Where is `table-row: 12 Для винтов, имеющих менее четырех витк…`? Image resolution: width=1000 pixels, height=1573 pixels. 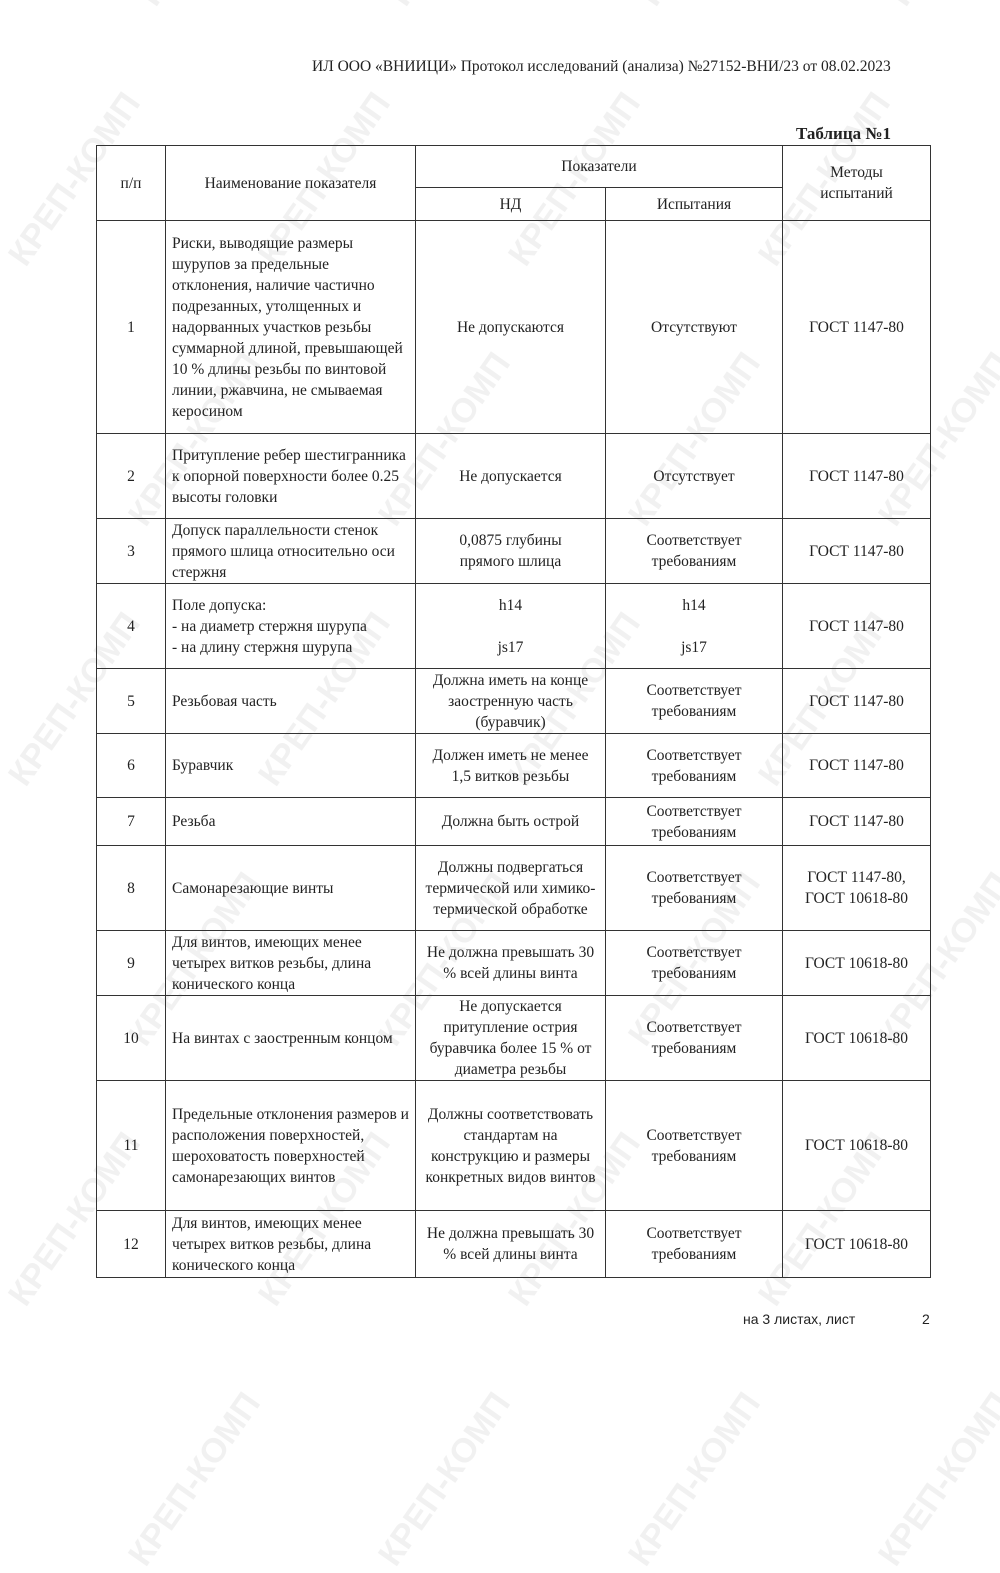 table-row: 12 Для винтов, имеющих менее четырех витк… is located at coordinates (513, 1244).